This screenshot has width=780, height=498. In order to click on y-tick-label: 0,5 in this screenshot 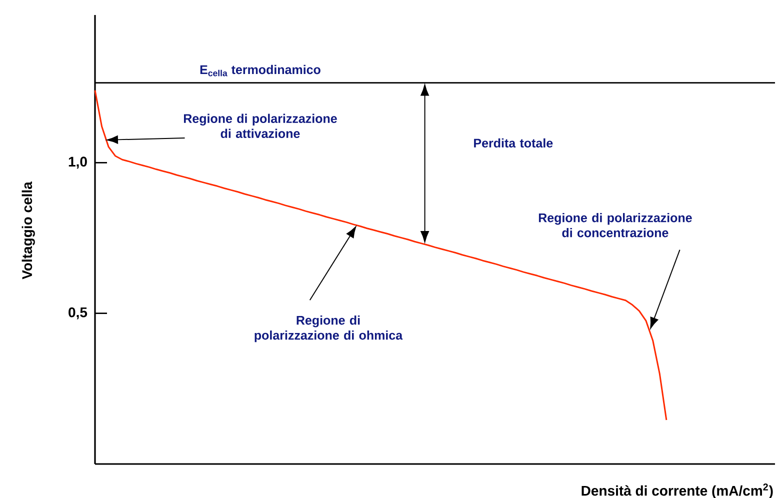, I will do `click(78, 313)`.